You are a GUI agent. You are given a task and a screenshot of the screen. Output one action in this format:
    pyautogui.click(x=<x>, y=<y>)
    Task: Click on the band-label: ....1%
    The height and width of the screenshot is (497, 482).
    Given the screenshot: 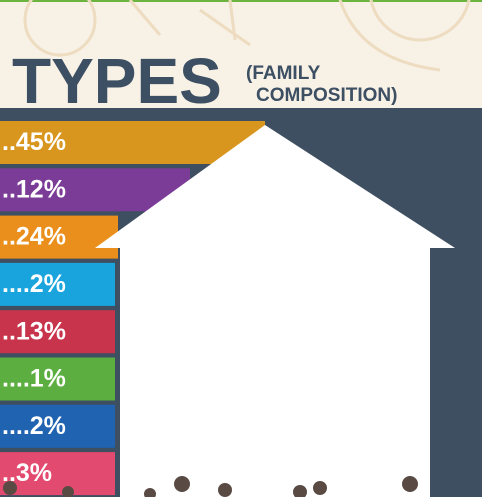 What is the action you would take?
    pyautogui.click(x=34, y=379)
    